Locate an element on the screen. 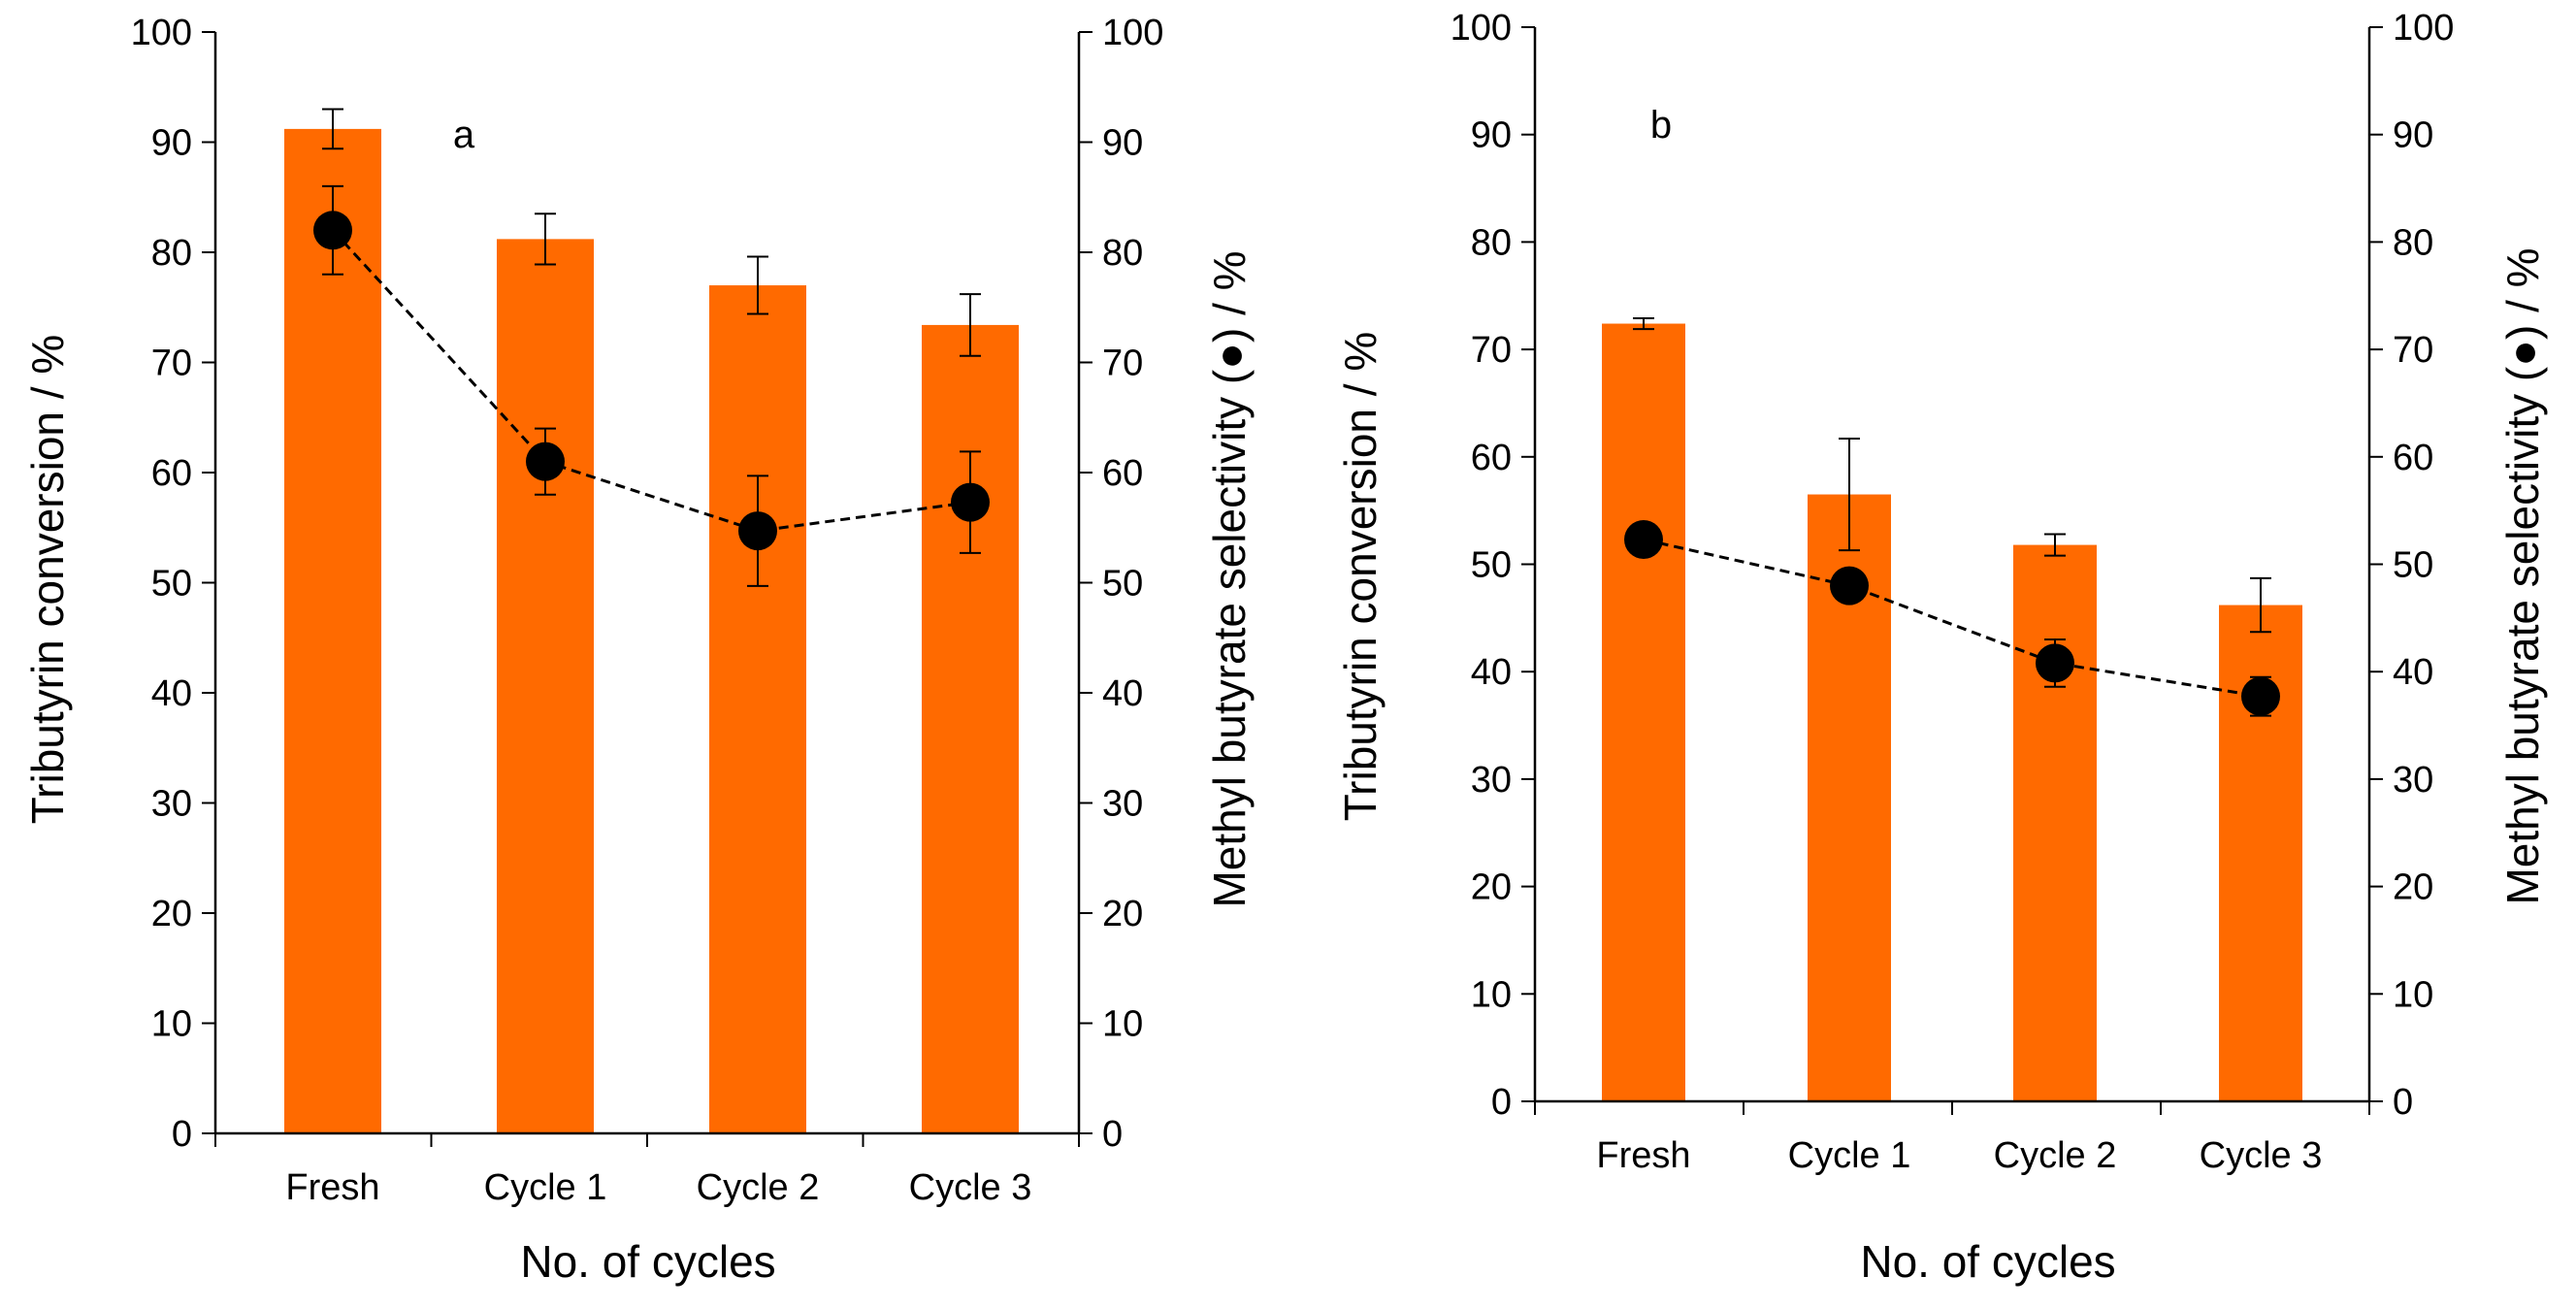 Image resolution: width=2576 pixels, height=1309 pixels. panel-label: a is located at coordinates (464, 135).